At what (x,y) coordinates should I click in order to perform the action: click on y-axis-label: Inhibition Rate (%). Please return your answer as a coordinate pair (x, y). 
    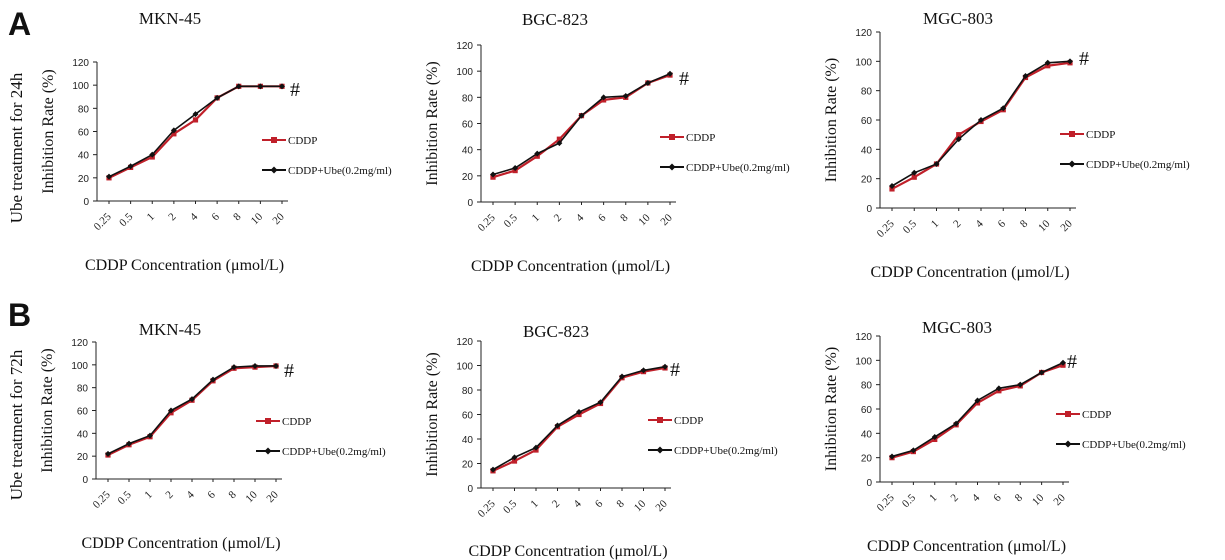
    Looking at the image, I should click on (831, 409).